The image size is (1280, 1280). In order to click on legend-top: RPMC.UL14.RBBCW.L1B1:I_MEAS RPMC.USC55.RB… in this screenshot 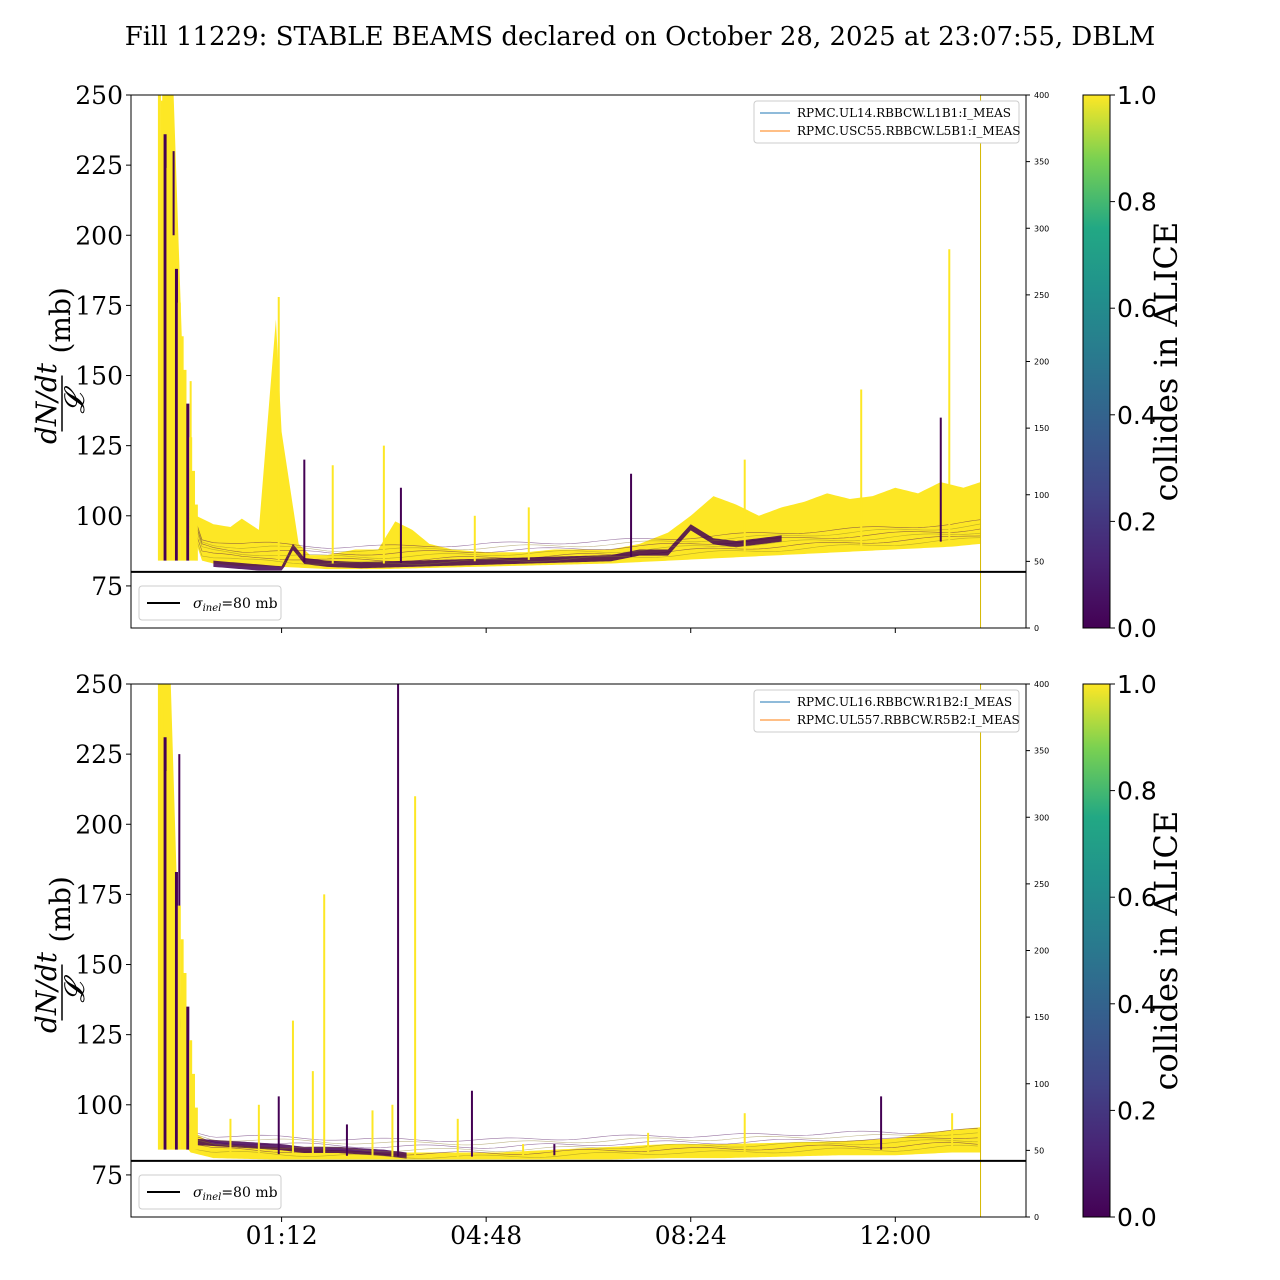, I will do `click(886, 122)`.